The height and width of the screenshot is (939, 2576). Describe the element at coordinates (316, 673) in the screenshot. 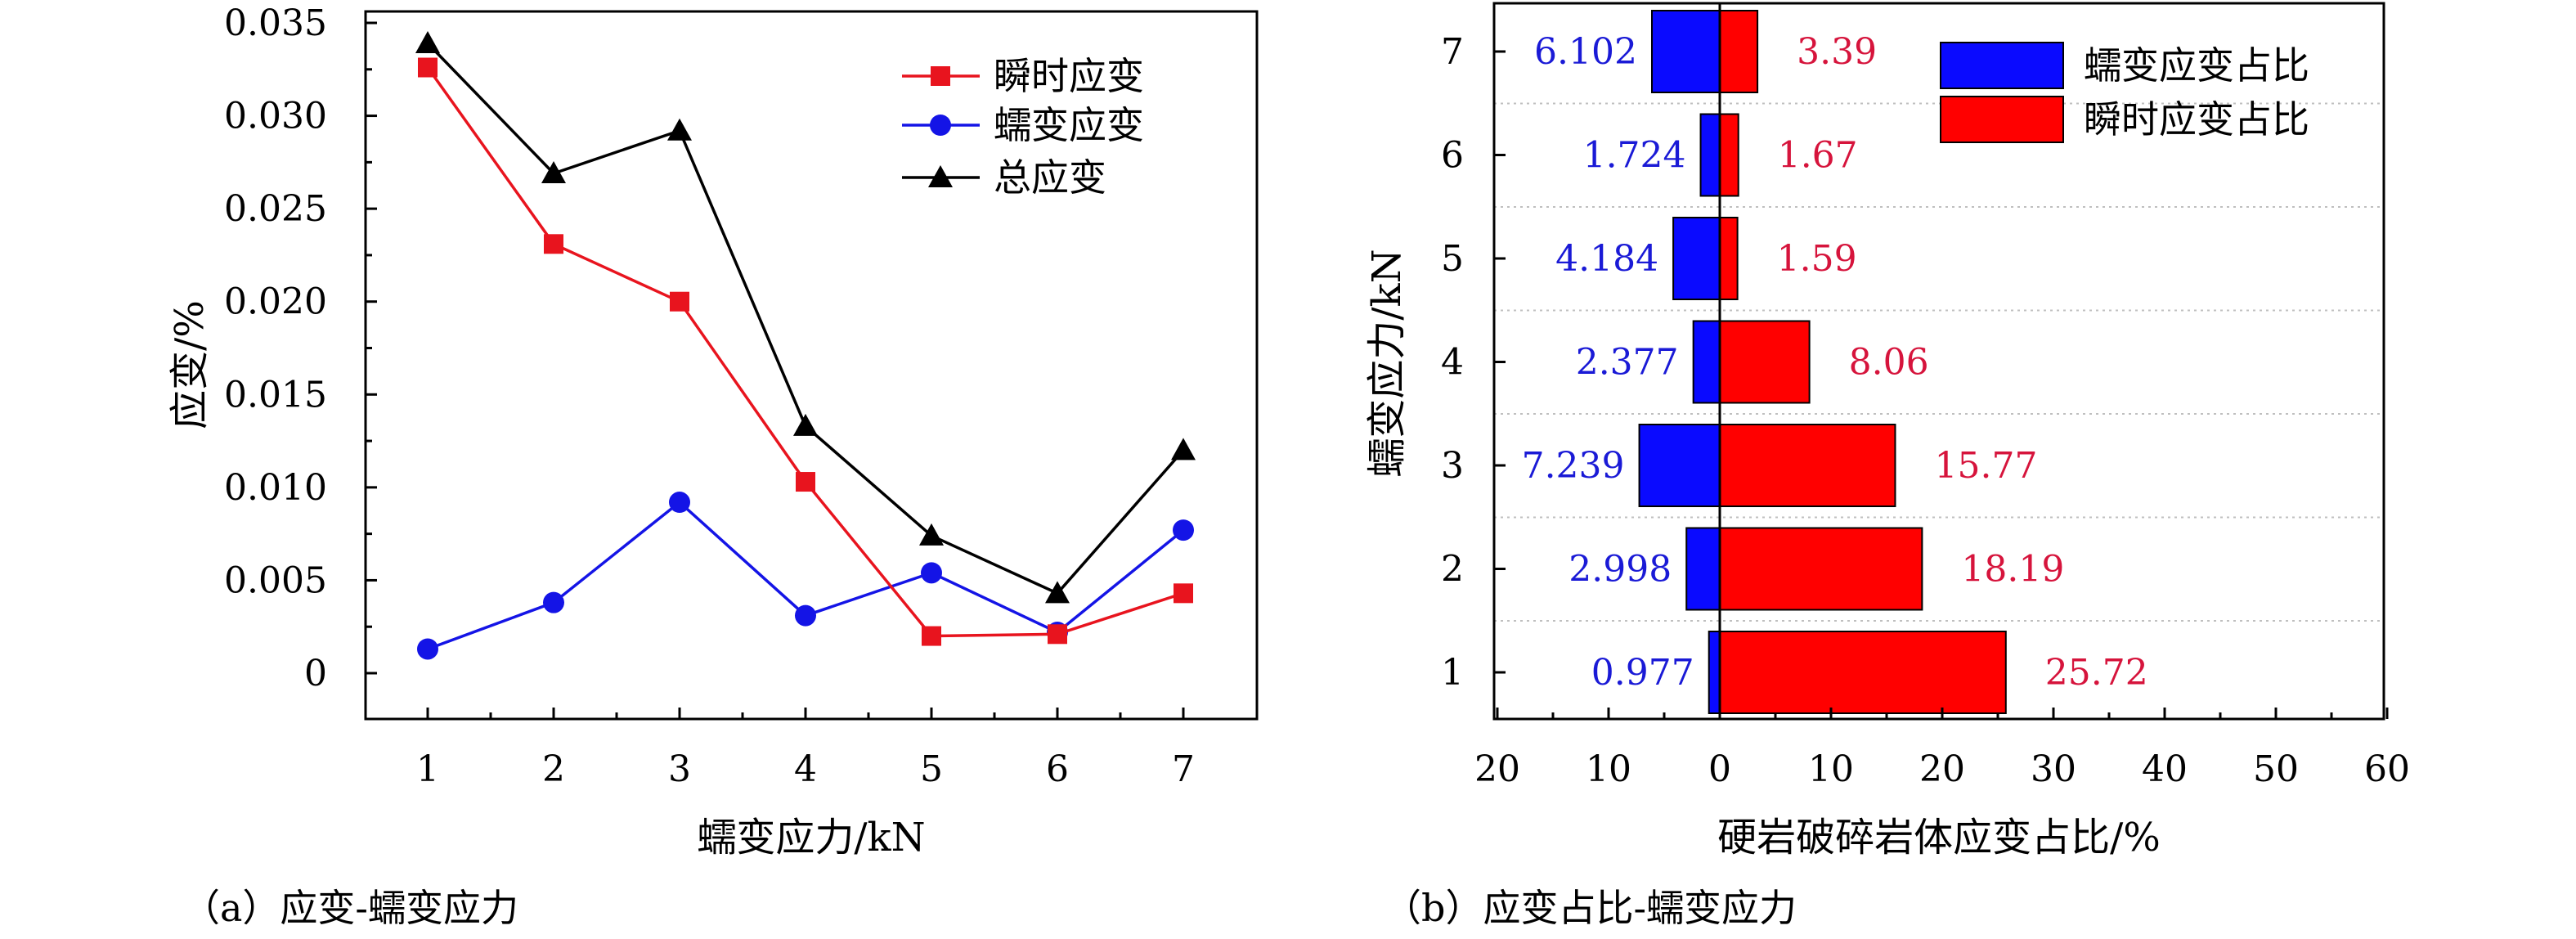

I see `y-tick-label: 0` at that location.